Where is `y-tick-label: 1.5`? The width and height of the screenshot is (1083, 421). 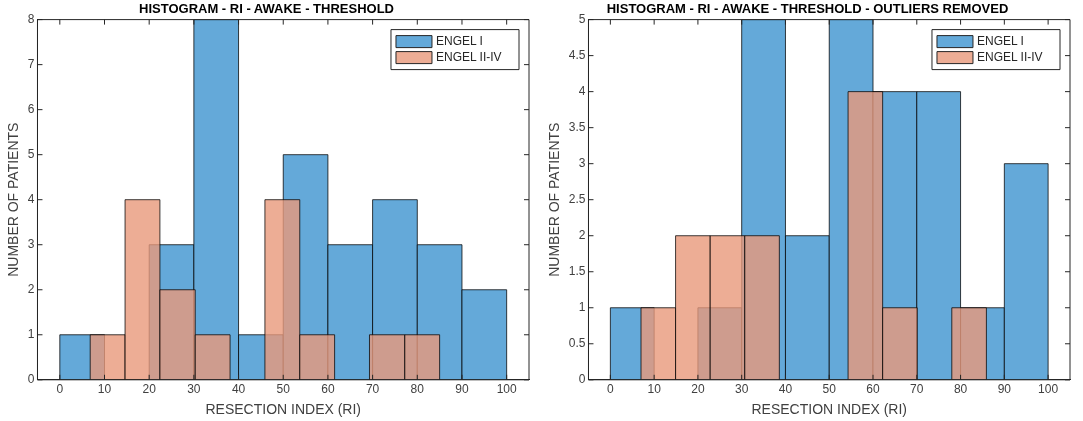
y-tick-label: 1.5 is located at coordinates (577, 271).